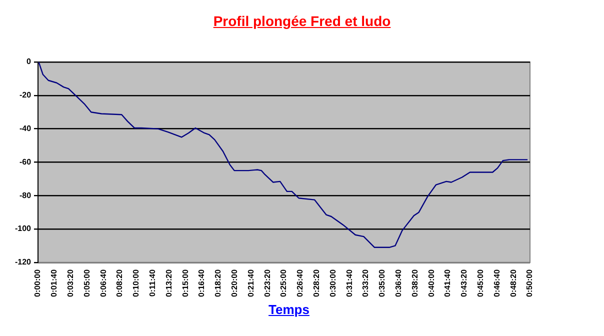  Describe the element at coordinates (71, 283) in the screenshot. I see `x-tick-label: 0:03:20` at that location.